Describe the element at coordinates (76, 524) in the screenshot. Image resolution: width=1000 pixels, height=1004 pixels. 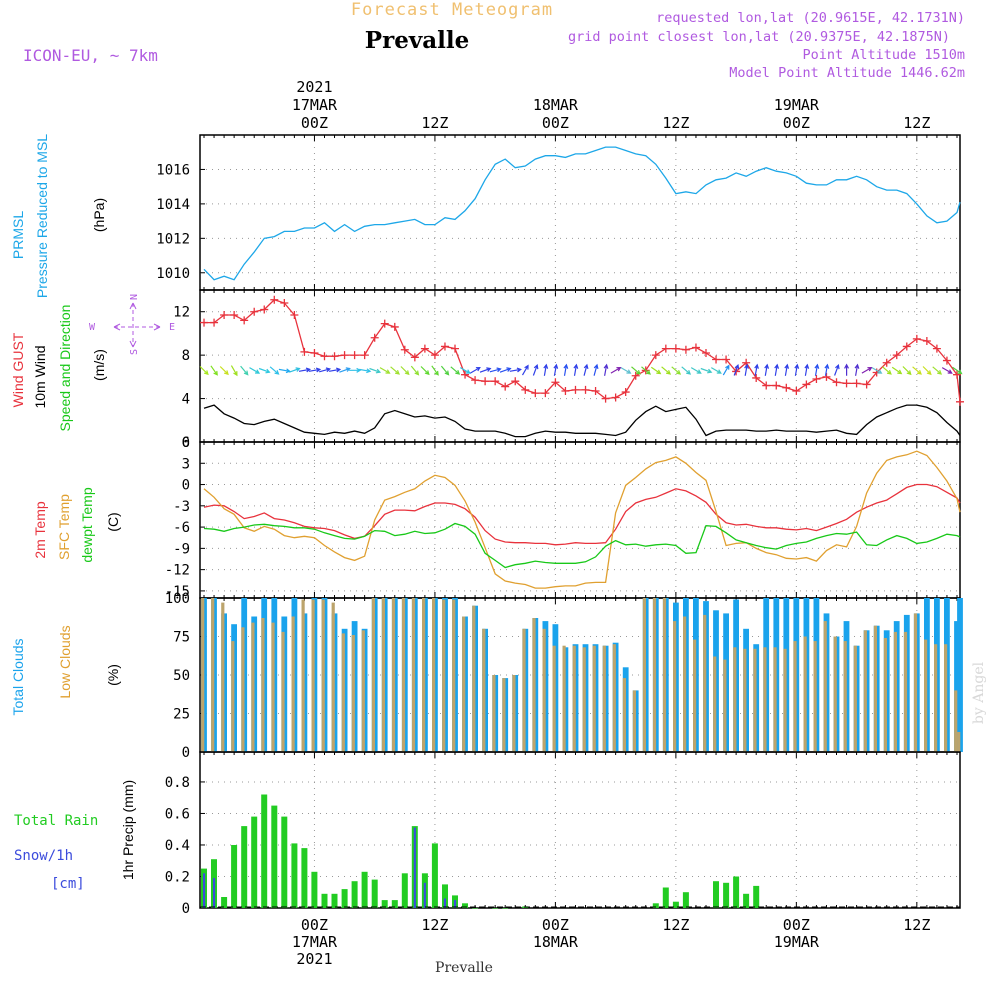
I see `temp-panel-labels: 2m Temp SFC Temp dewpt Temp (C)` at that location.